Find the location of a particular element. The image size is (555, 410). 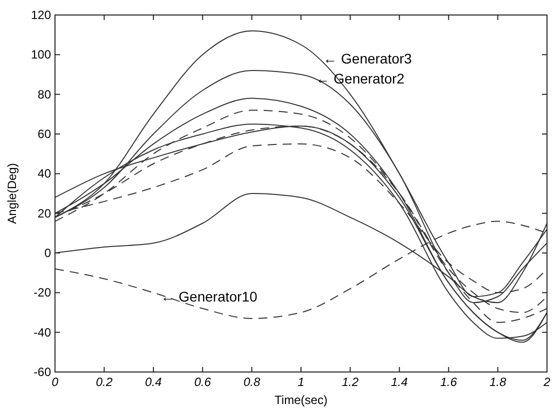

x-tick-label: 2 is located at coordinates (546, 382).